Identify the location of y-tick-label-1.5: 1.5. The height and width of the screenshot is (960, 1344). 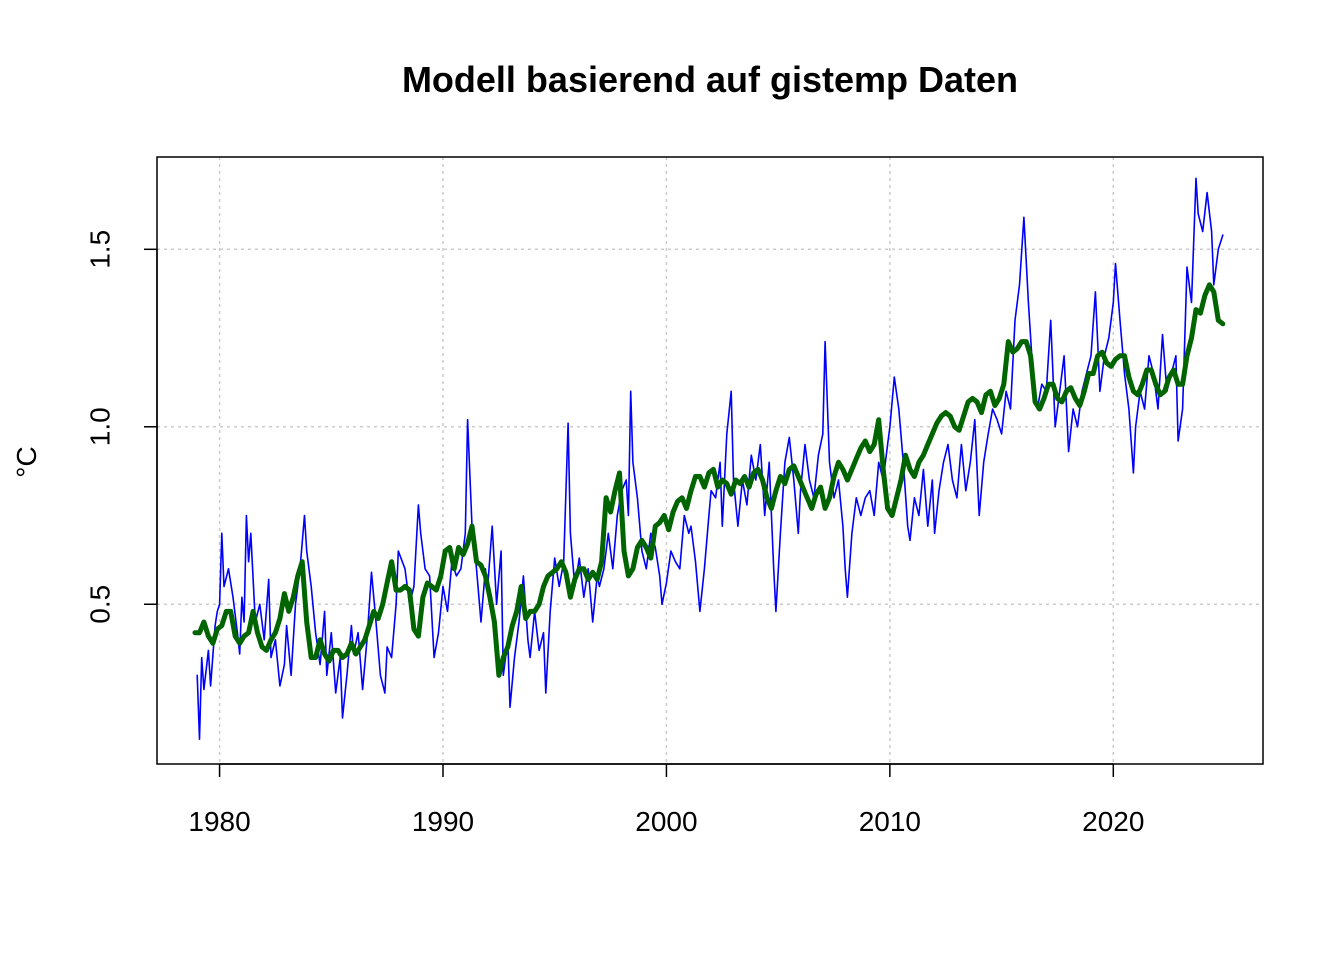
(99, 249).